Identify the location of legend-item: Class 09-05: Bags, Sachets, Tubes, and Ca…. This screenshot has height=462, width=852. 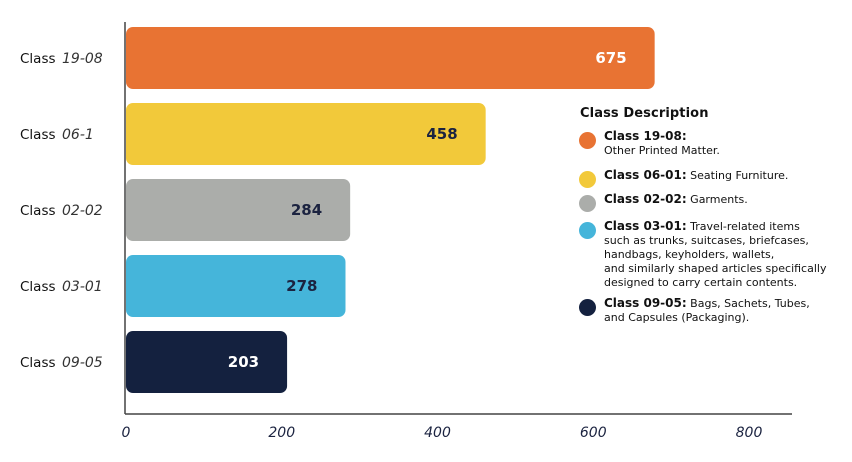
(713, 310).